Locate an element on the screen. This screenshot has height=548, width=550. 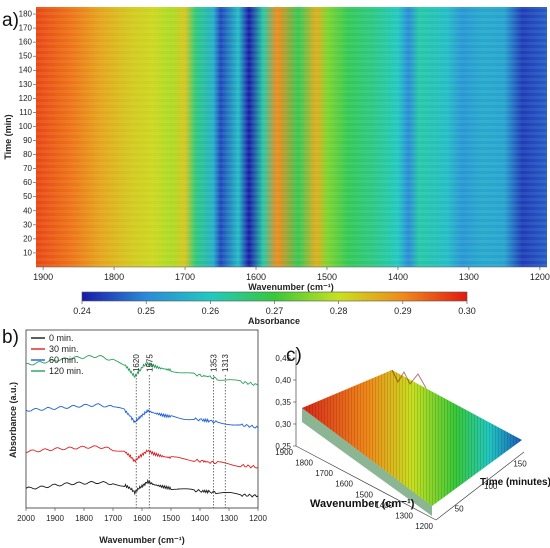
surface-ridges is located at coordinates (412, 438).